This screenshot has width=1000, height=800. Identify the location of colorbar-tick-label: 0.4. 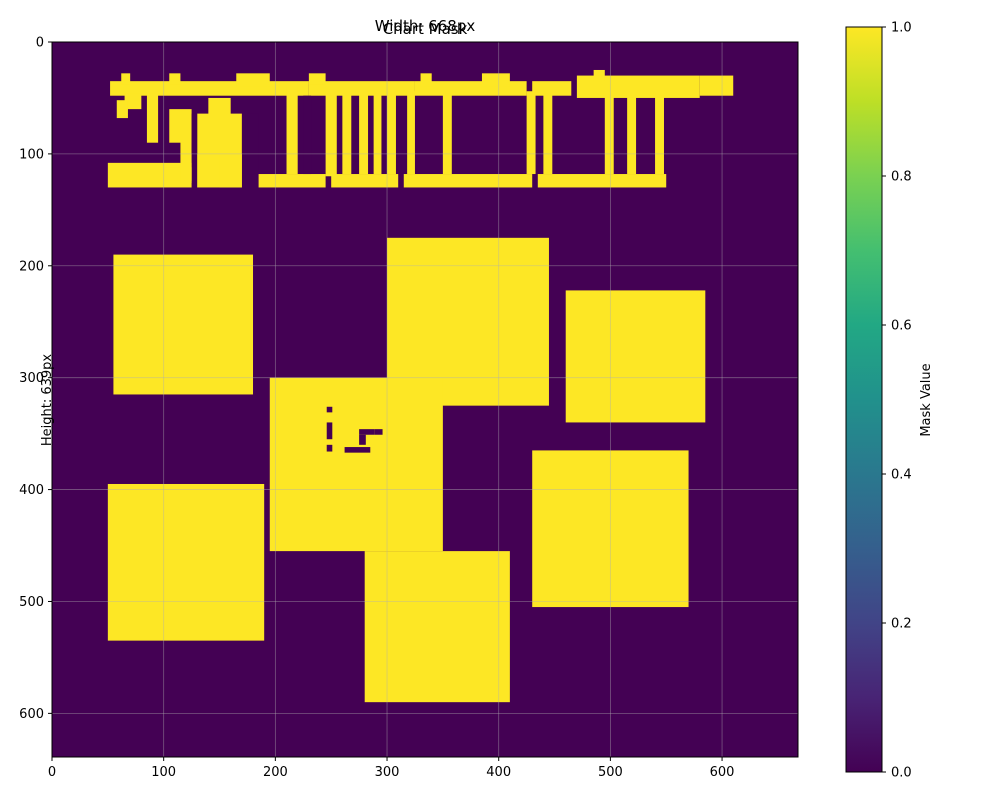
(901, 475).